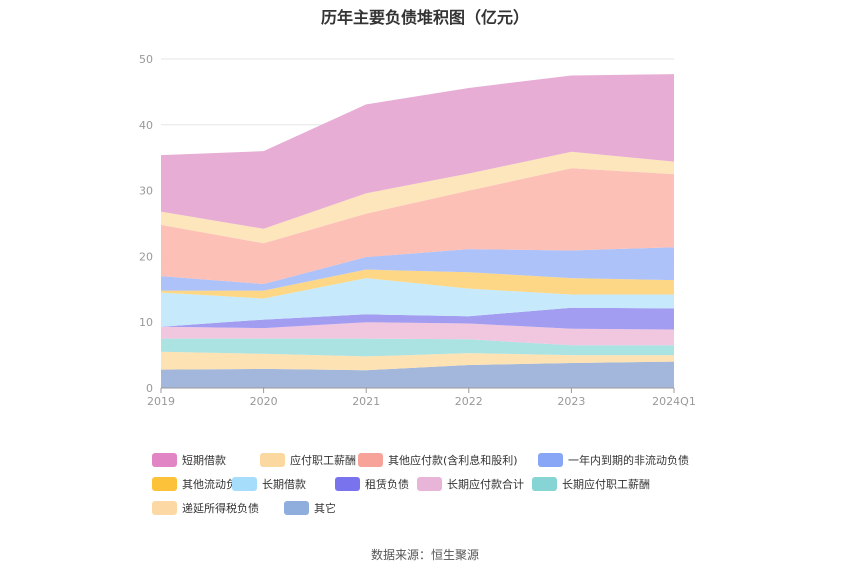  Describe the element at coordinates (424, 555) in the screenshot. I see `data-source-note: 数据来源：恒生聚源` at that location.